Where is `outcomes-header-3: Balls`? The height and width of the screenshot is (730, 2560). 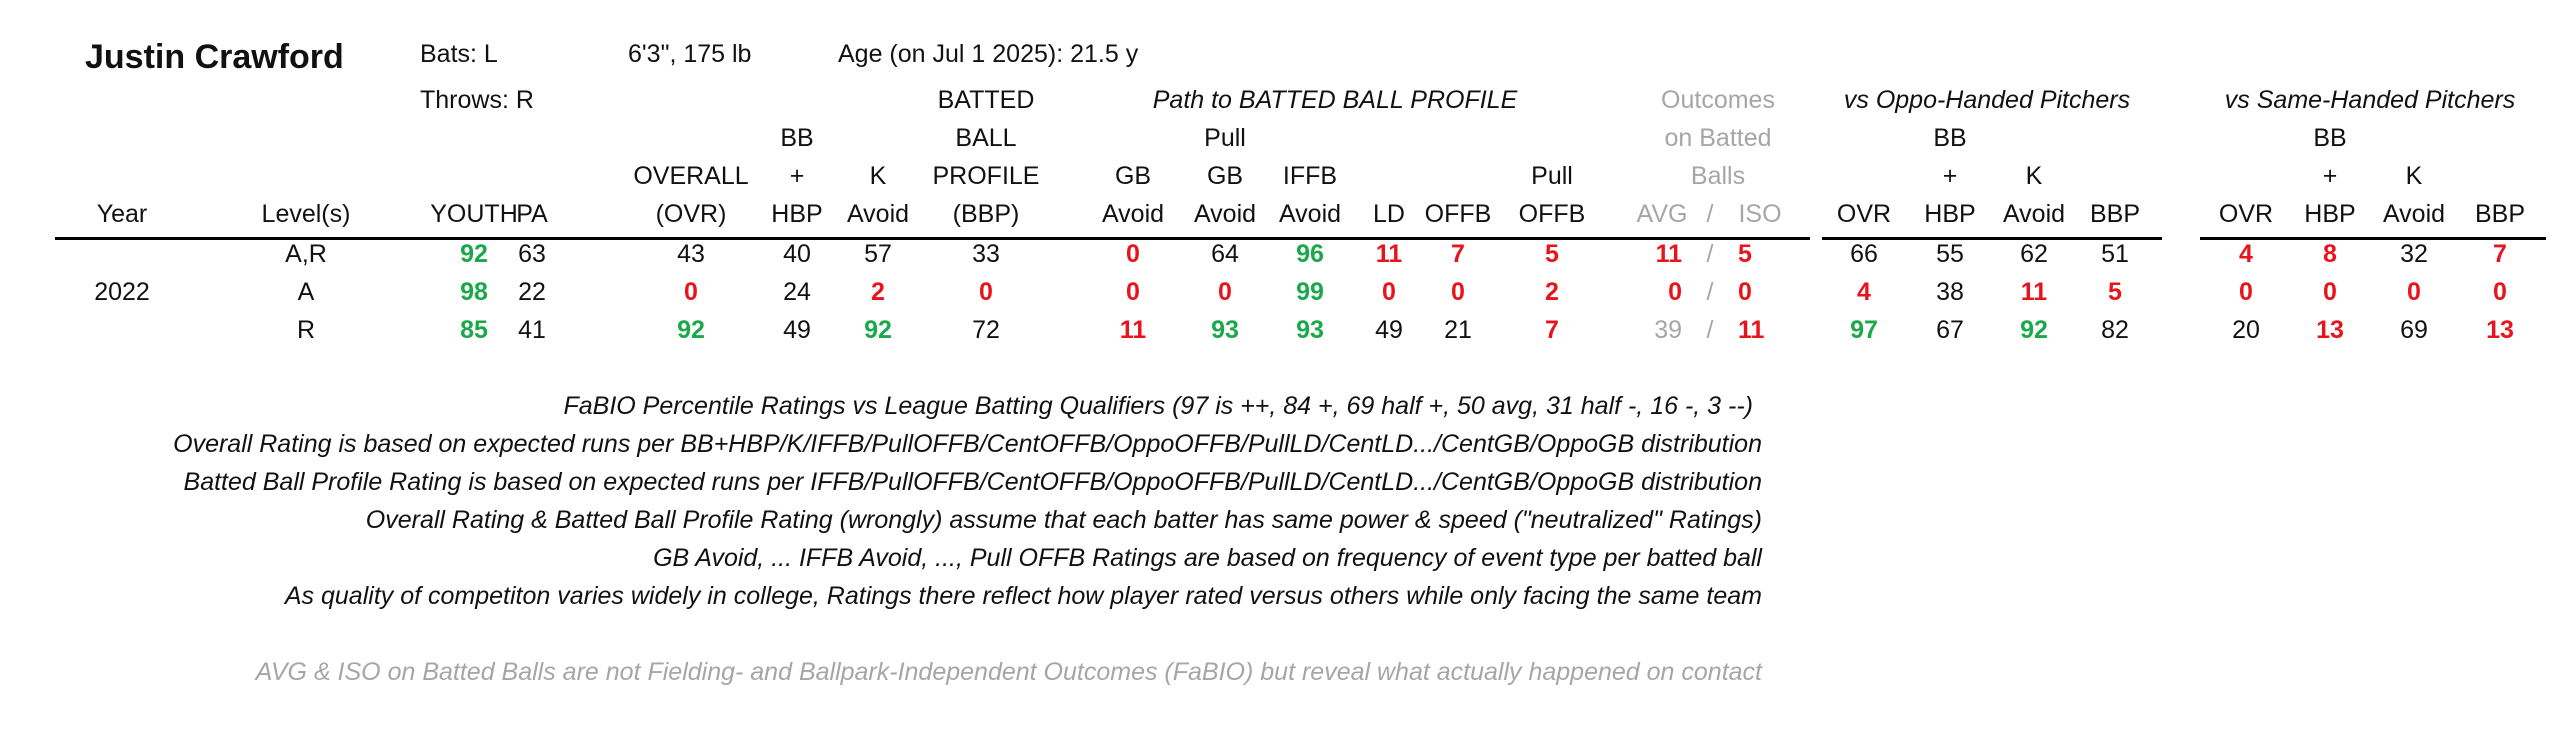 outcomes-header-3: Balls is located at coordinates (1718, 176).